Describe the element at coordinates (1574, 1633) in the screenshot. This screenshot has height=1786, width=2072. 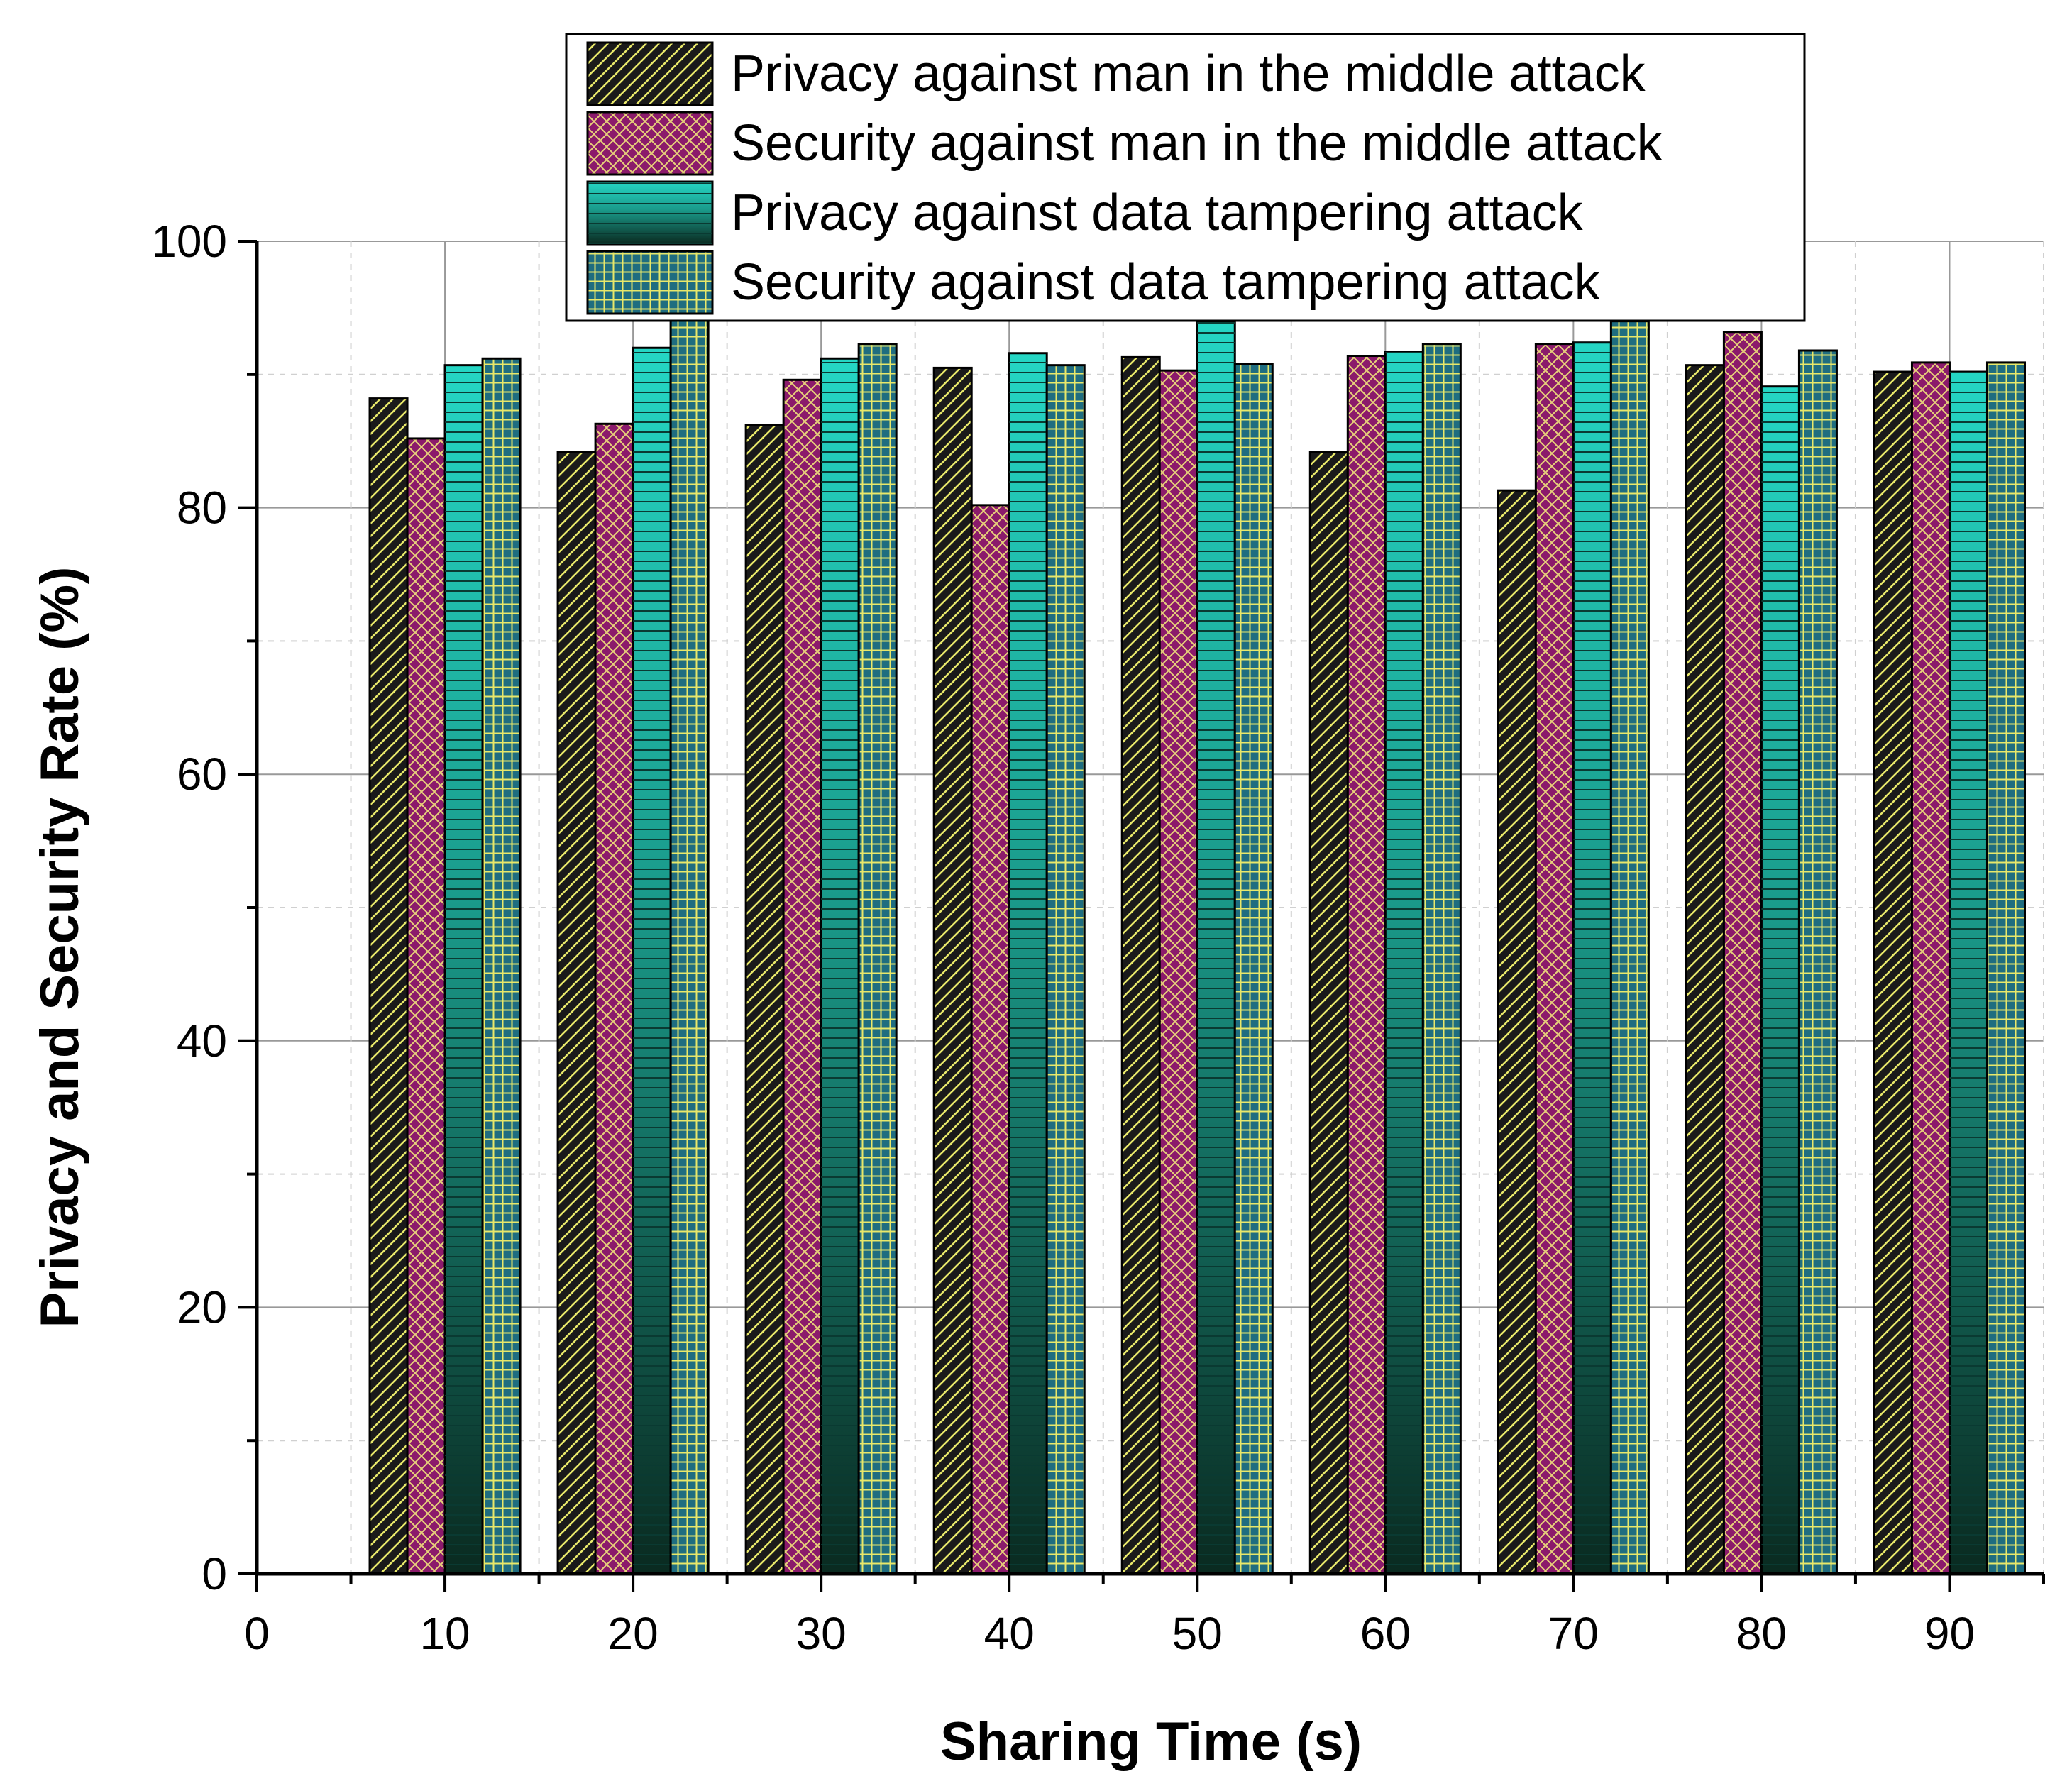
I see `x-tick-label: 70` at that location.